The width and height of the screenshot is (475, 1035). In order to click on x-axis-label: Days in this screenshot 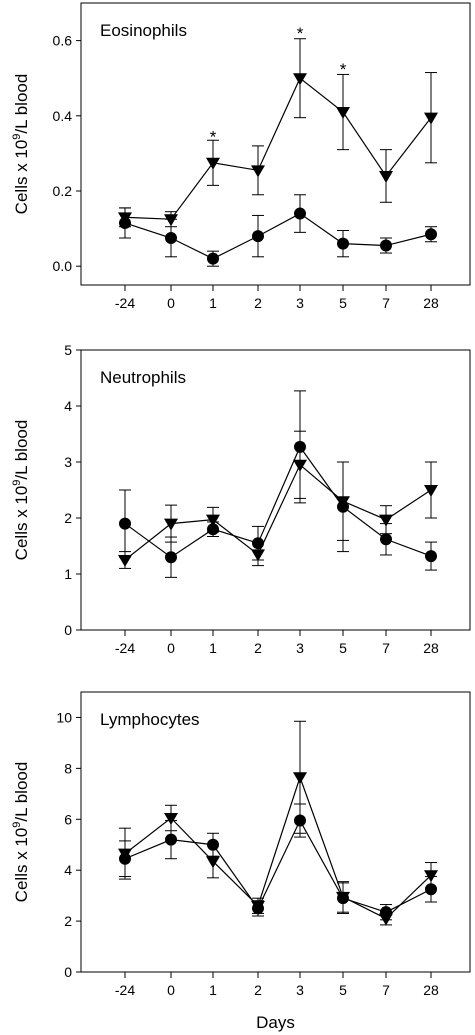, I will do `click(275, 1022)`.